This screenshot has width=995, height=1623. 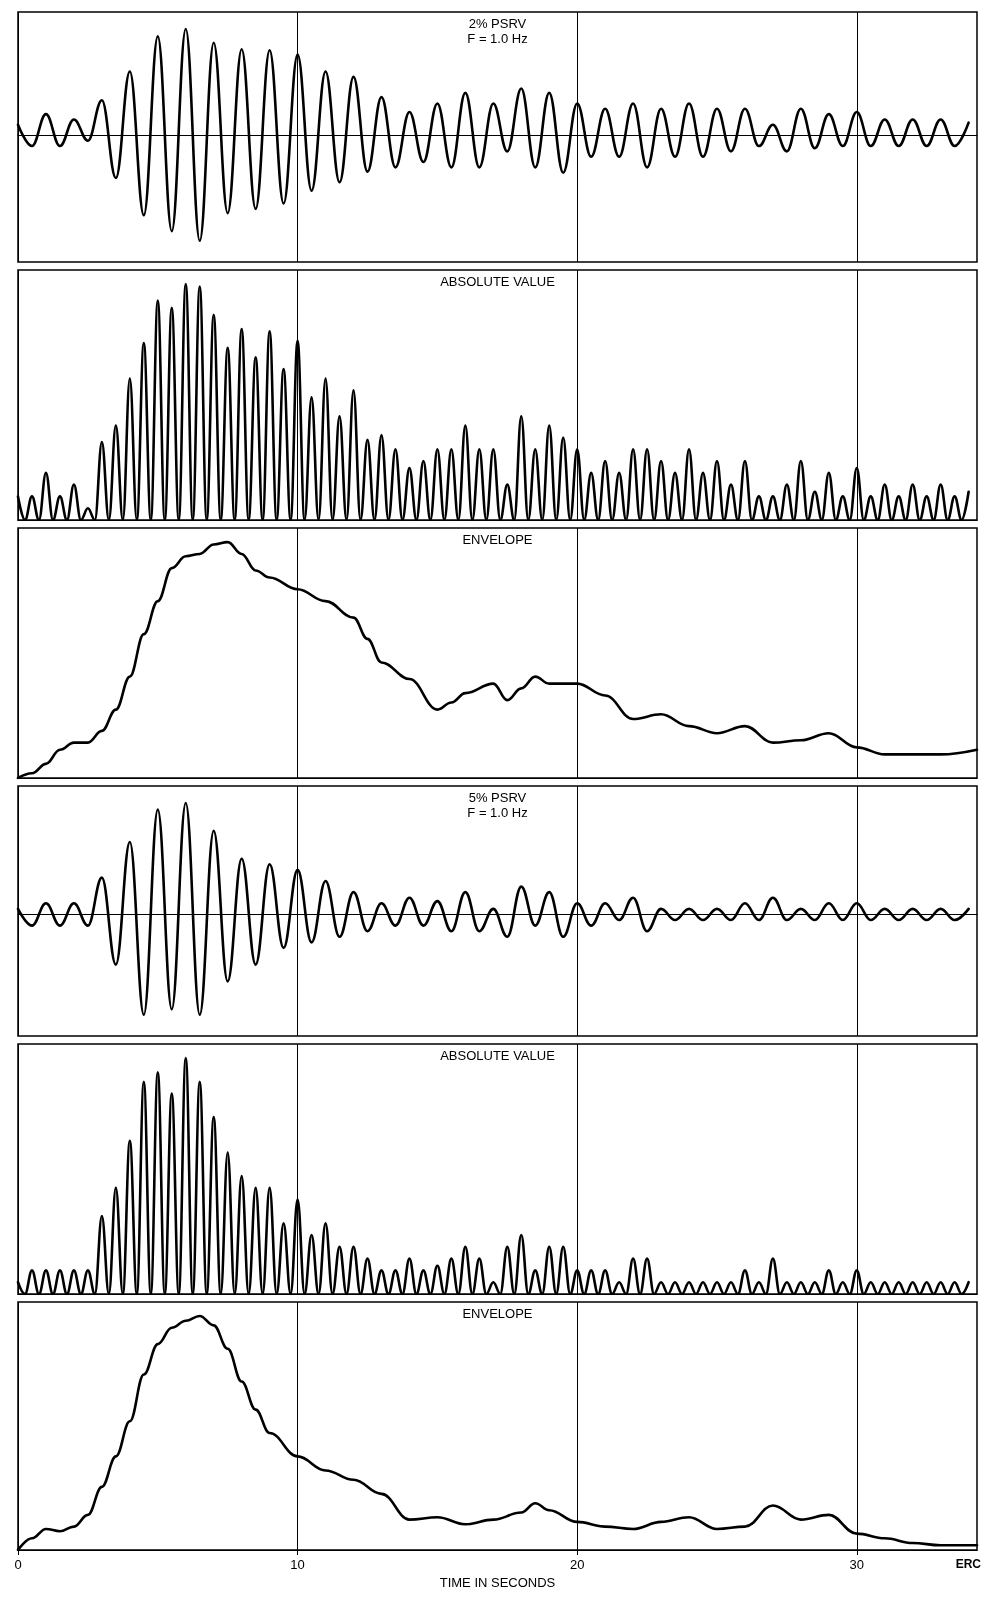 I want to click on chart-title: 2% PSRV, so click(x=497, y=23).